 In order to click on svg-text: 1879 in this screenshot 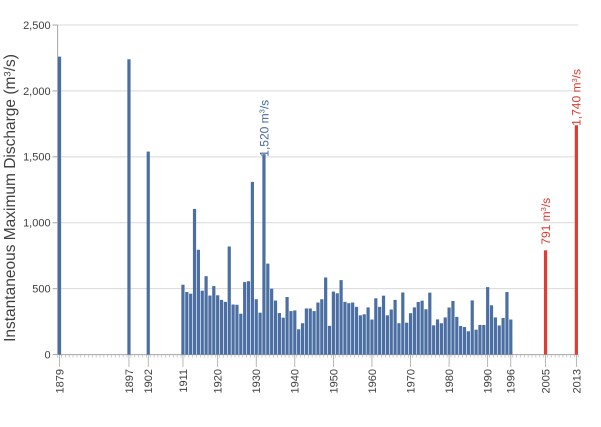, I will do `click(60, 381)`.